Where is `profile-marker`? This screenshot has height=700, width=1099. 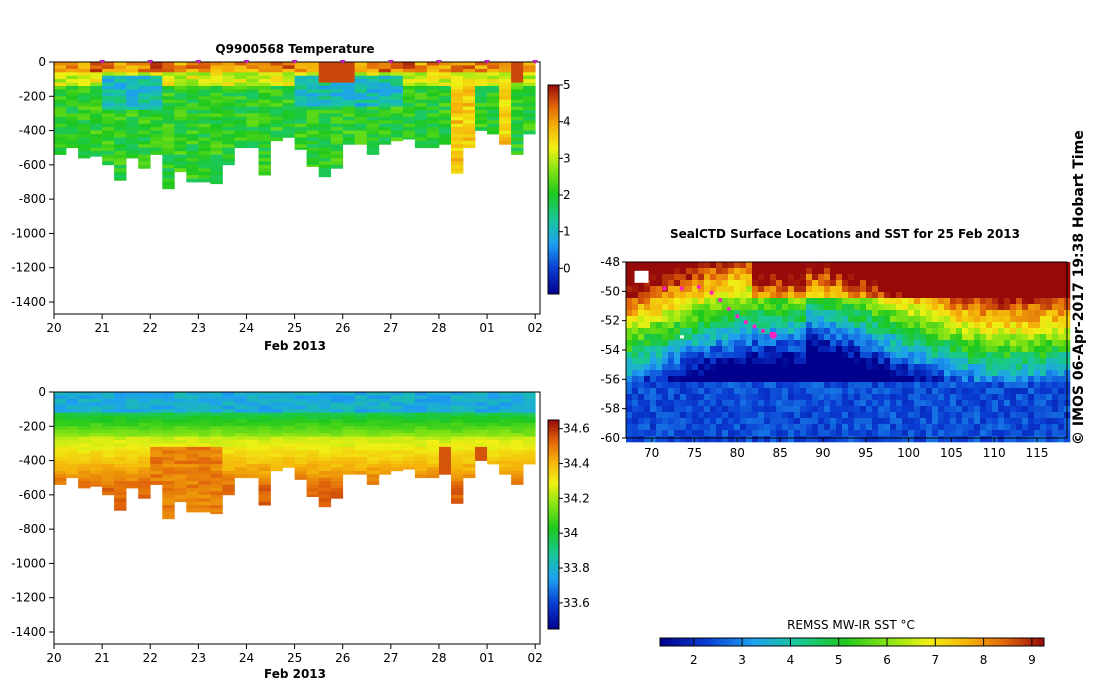 profile-marker is located at coordinates (535, 62).